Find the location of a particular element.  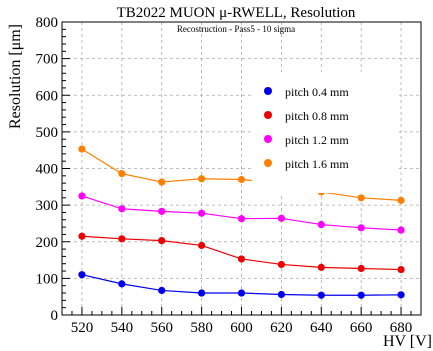

x-tick-label-0: 520 is located at coordinates (82, 328).